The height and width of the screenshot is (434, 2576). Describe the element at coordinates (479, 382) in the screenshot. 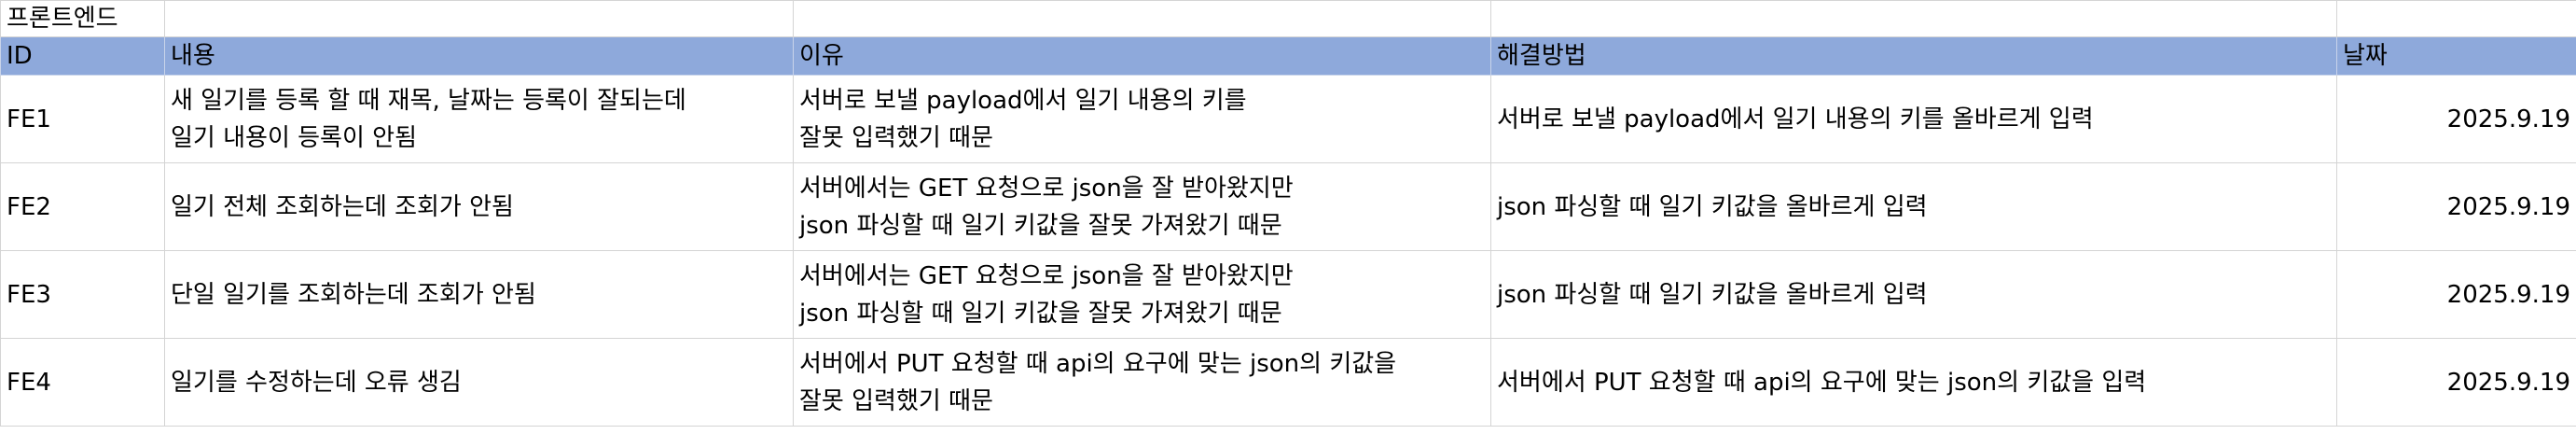

I see `content-cell: 일기를 수정하는데 오류 생김` at that location.